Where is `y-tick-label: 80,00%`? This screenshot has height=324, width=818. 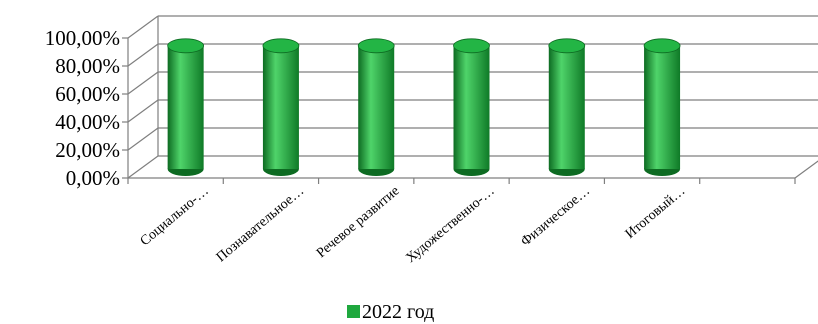 y-tick-label: 80,00% is located at coordinates (87, 66).